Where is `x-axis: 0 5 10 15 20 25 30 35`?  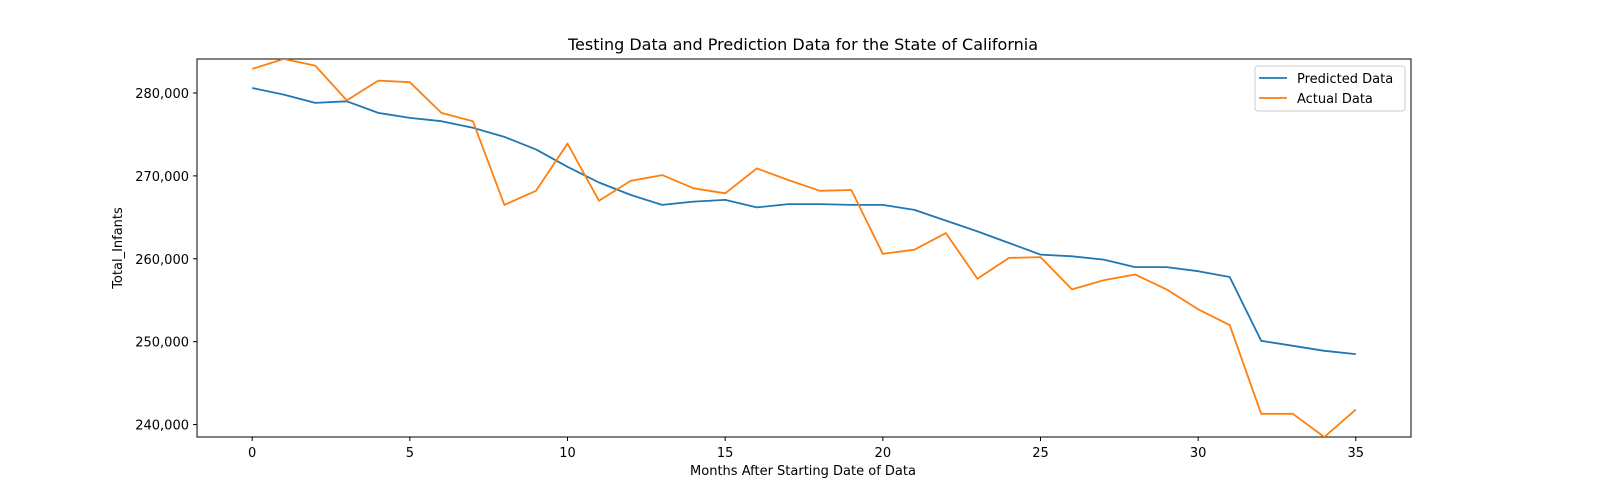 x-axis: 0 5 10 15 20 25 30 35 is located at coordinates (806, 449).